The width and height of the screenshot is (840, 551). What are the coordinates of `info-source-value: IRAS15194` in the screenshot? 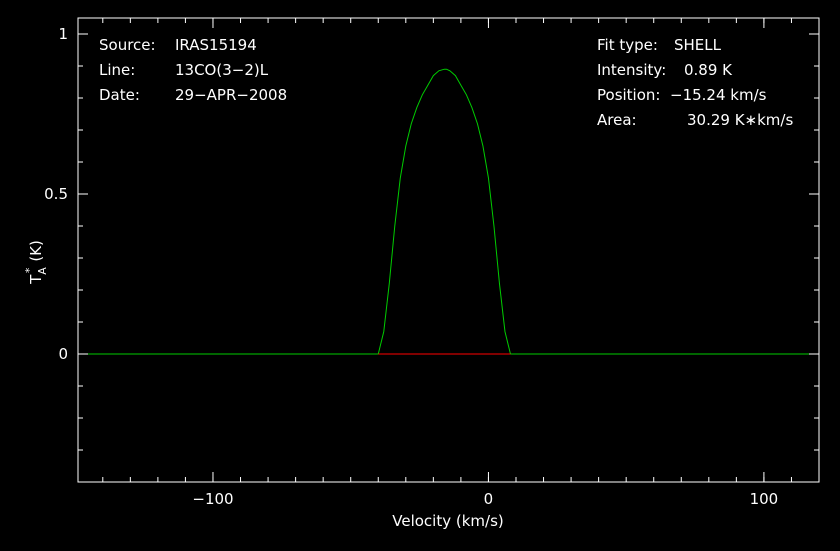 It's located at (216, 45).